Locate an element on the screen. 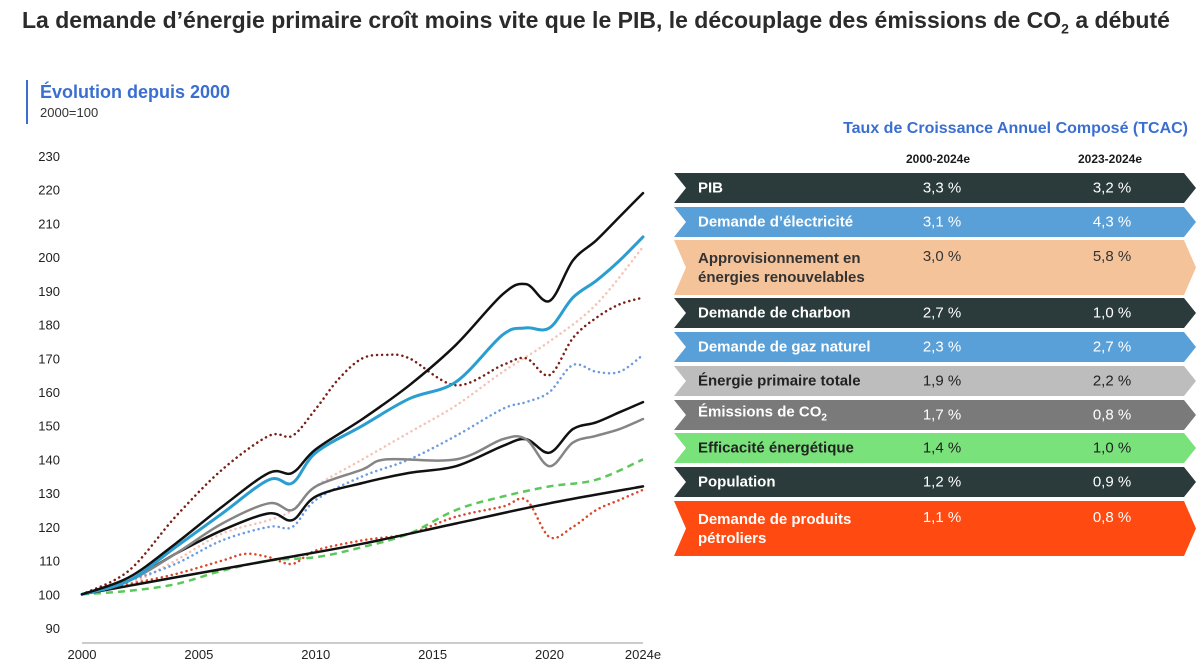 This screenshot has height=664, width=1200. tcac-value-2023-2024: 4,3 % is located at coordinates (1112, 222).